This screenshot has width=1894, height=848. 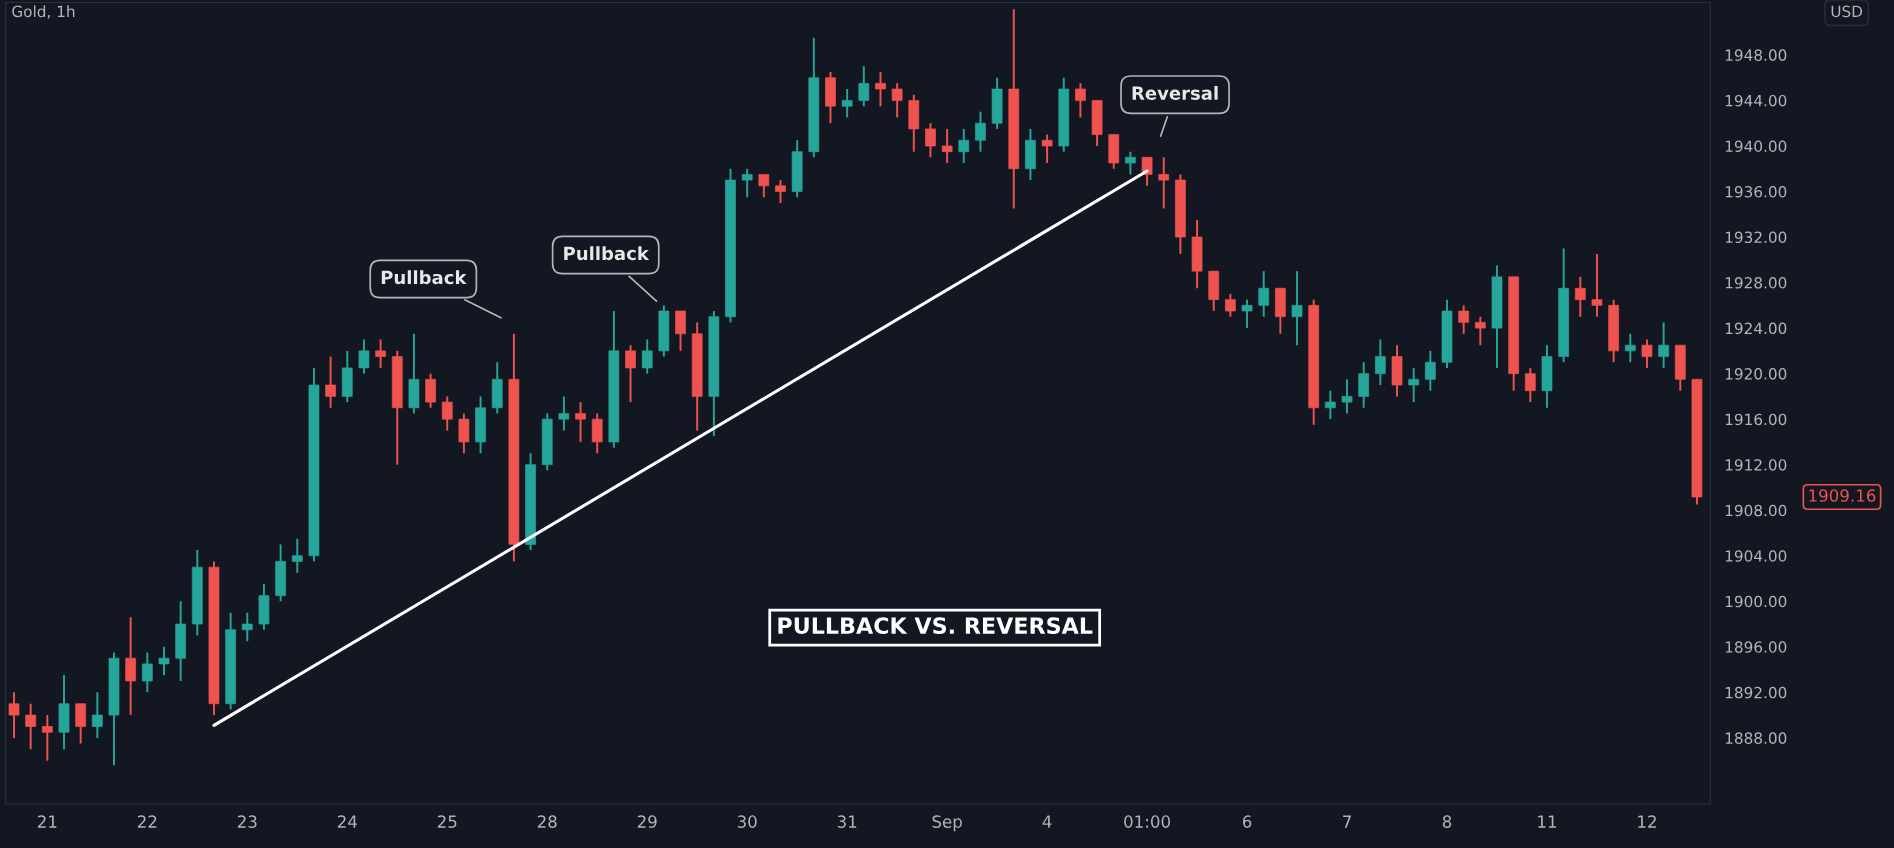 What do you see at coordinates (47, 821) in the screenshot?
I see `x-tick-label: 21` at bounding box center [47, 821].